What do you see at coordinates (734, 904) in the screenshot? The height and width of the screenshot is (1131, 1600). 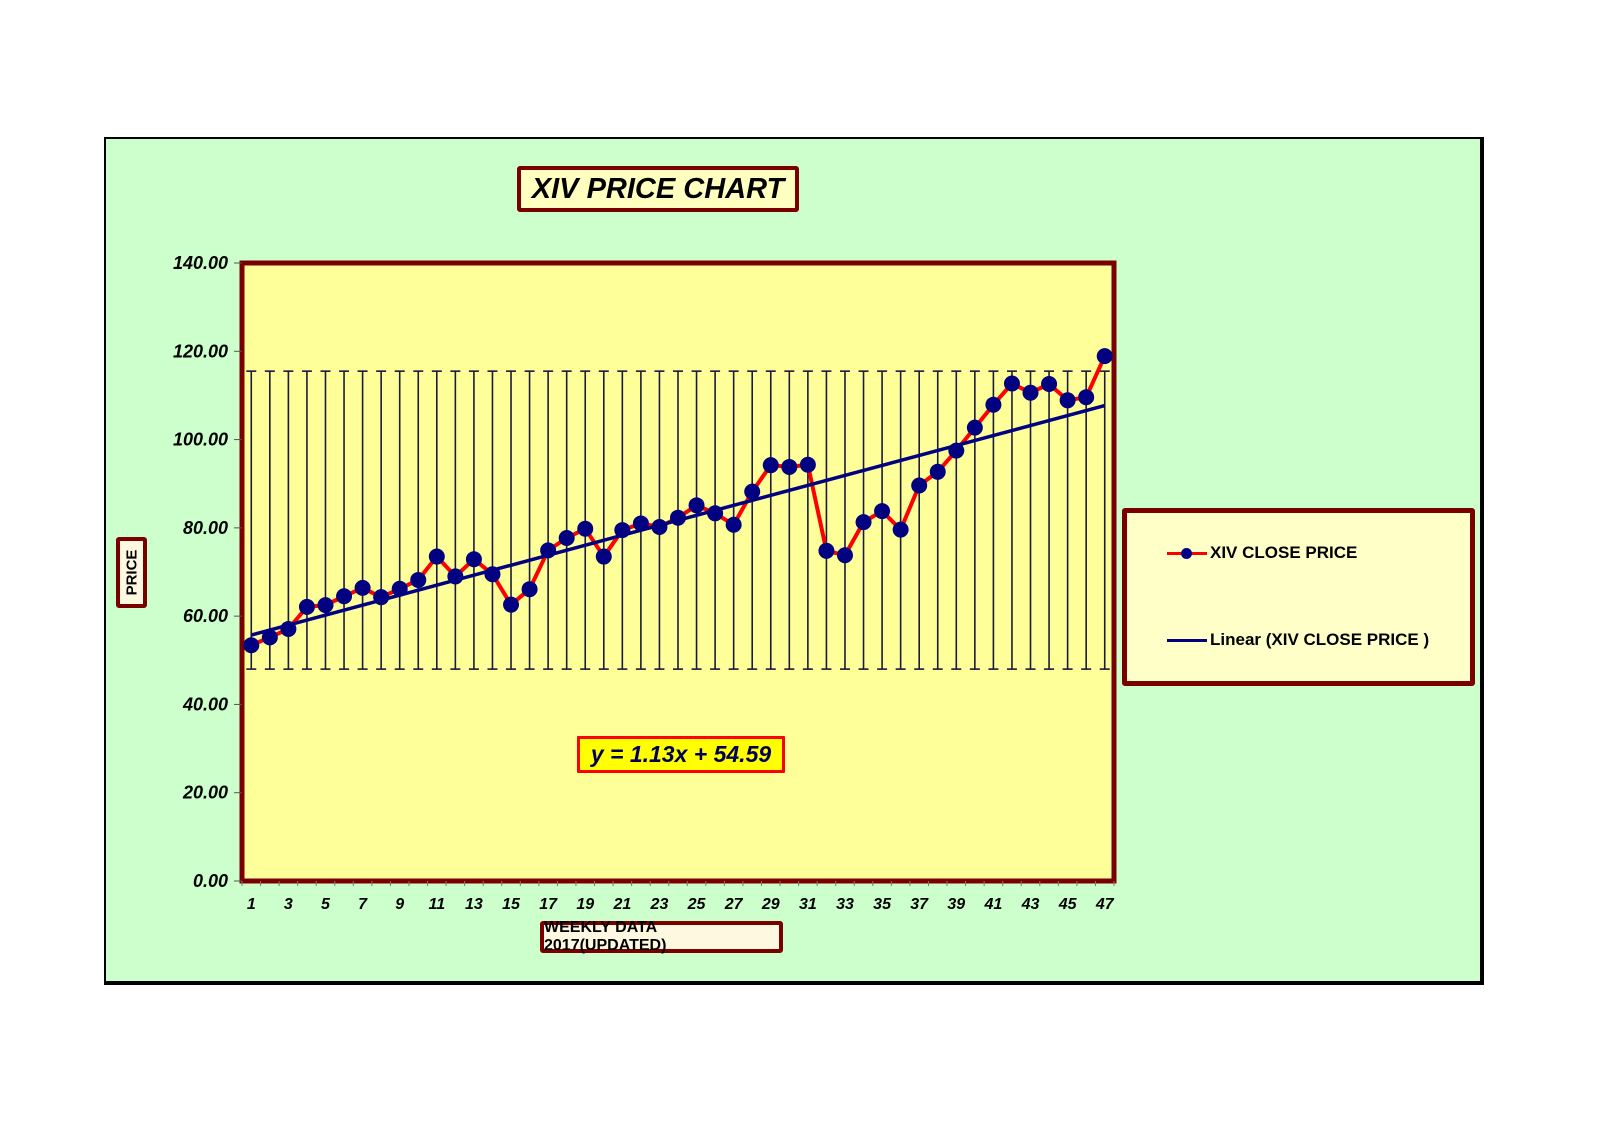 I see `x-tick-label: 27` at bounding box center [734, 904].